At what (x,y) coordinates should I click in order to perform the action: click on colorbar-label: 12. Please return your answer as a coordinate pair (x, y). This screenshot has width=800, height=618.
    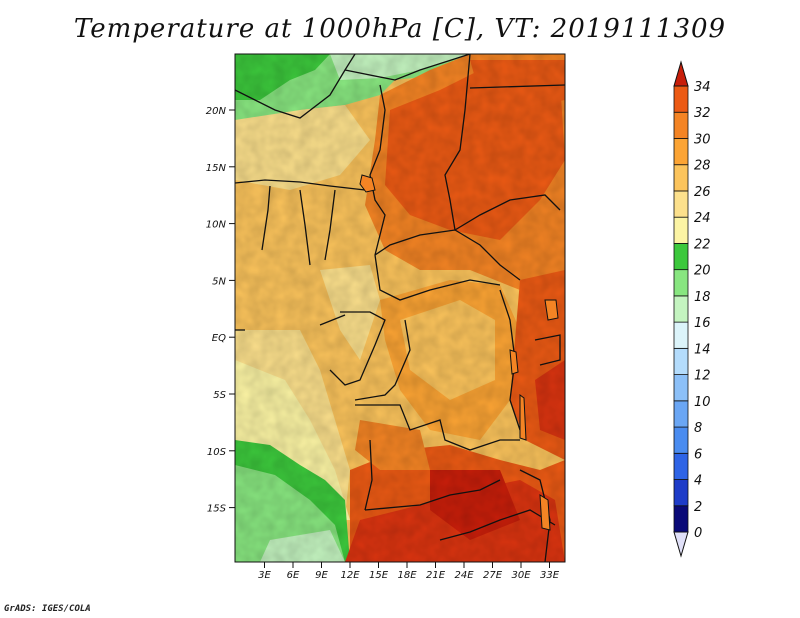
    Looking at the image, I should click on (702, 376).